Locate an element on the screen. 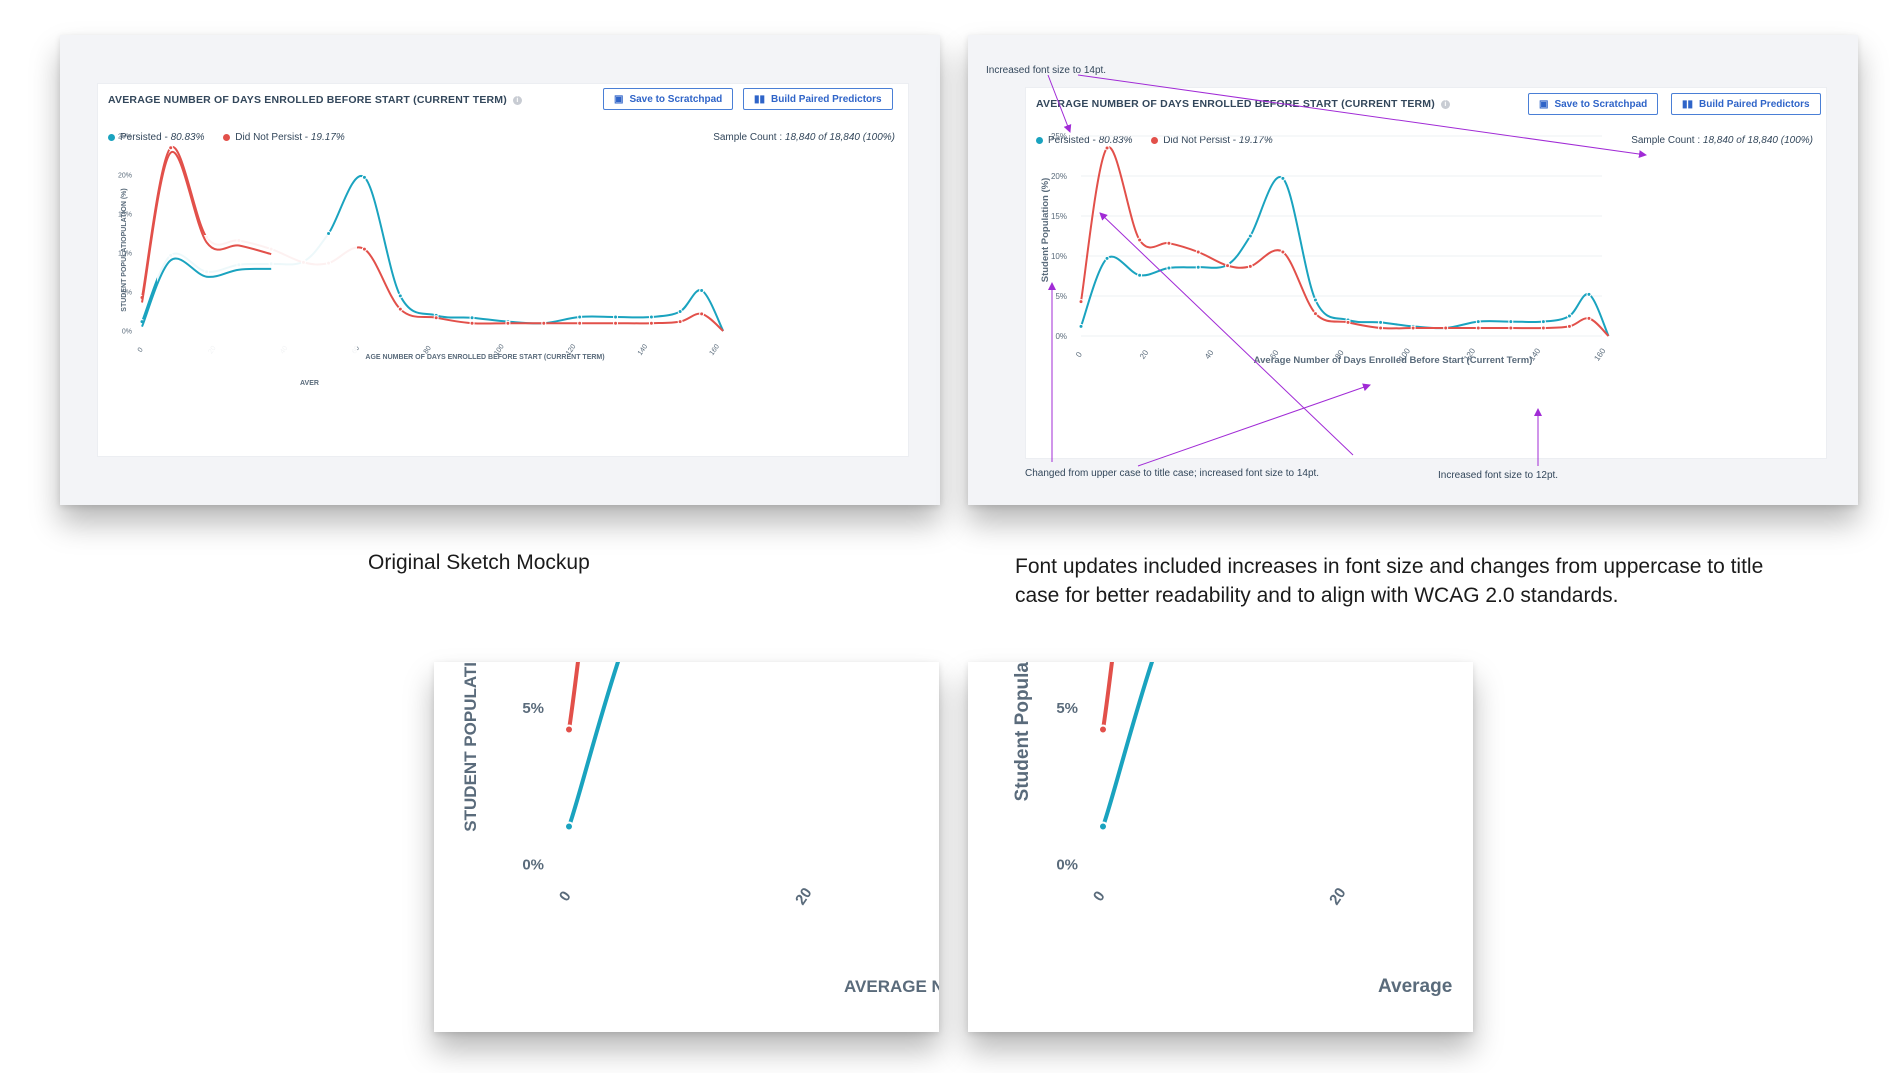  clipboard-icon: ▣ is located at coordinates (619, 99).